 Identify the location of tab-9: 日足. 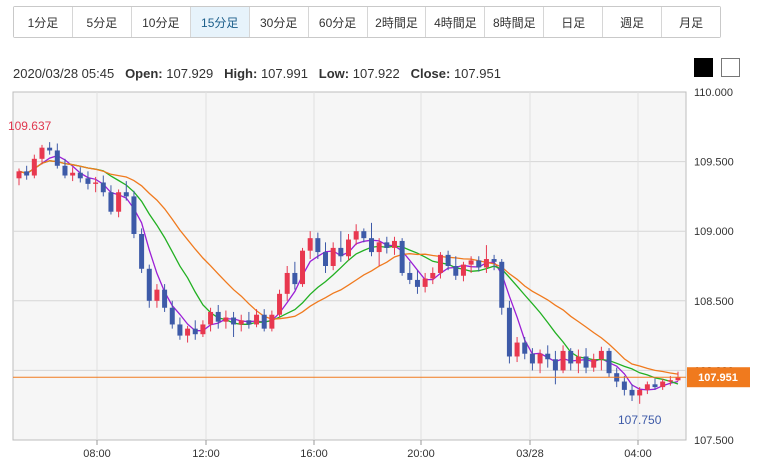
(574, 22).